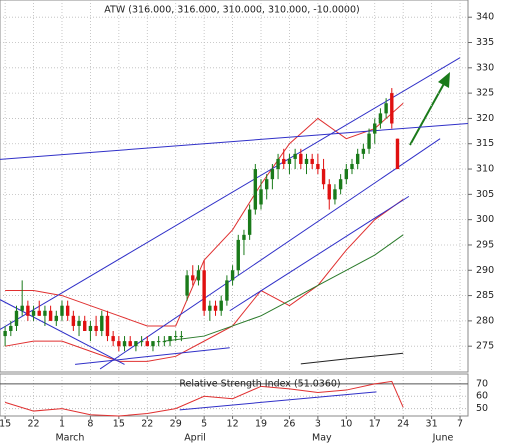 This screenshot has height=446, width=512. What do you see at coordinates (429, 109) in the screenshot?
I see `trend-arrow` at bounding box center [429, 109].